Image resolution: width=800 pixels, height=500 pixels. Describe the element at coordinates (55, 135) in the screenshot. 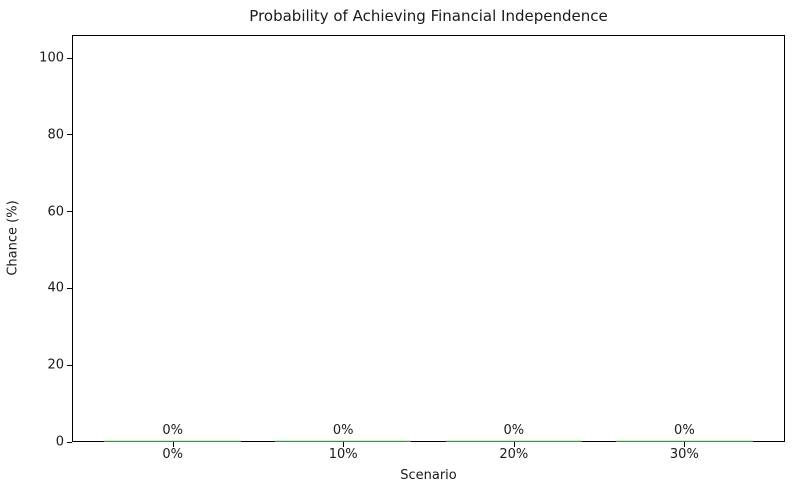

I see `y-tick-label: 80` at that location.